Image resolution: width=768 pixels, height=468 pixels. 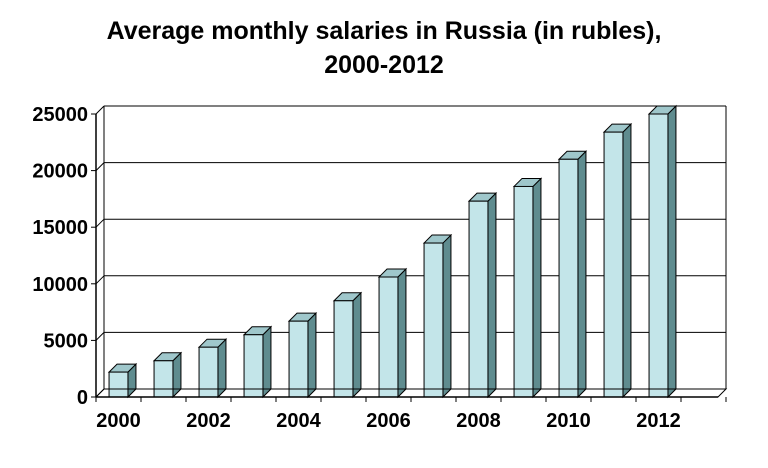 I want to click on bar-front-2000, so click(x=118, y=384).